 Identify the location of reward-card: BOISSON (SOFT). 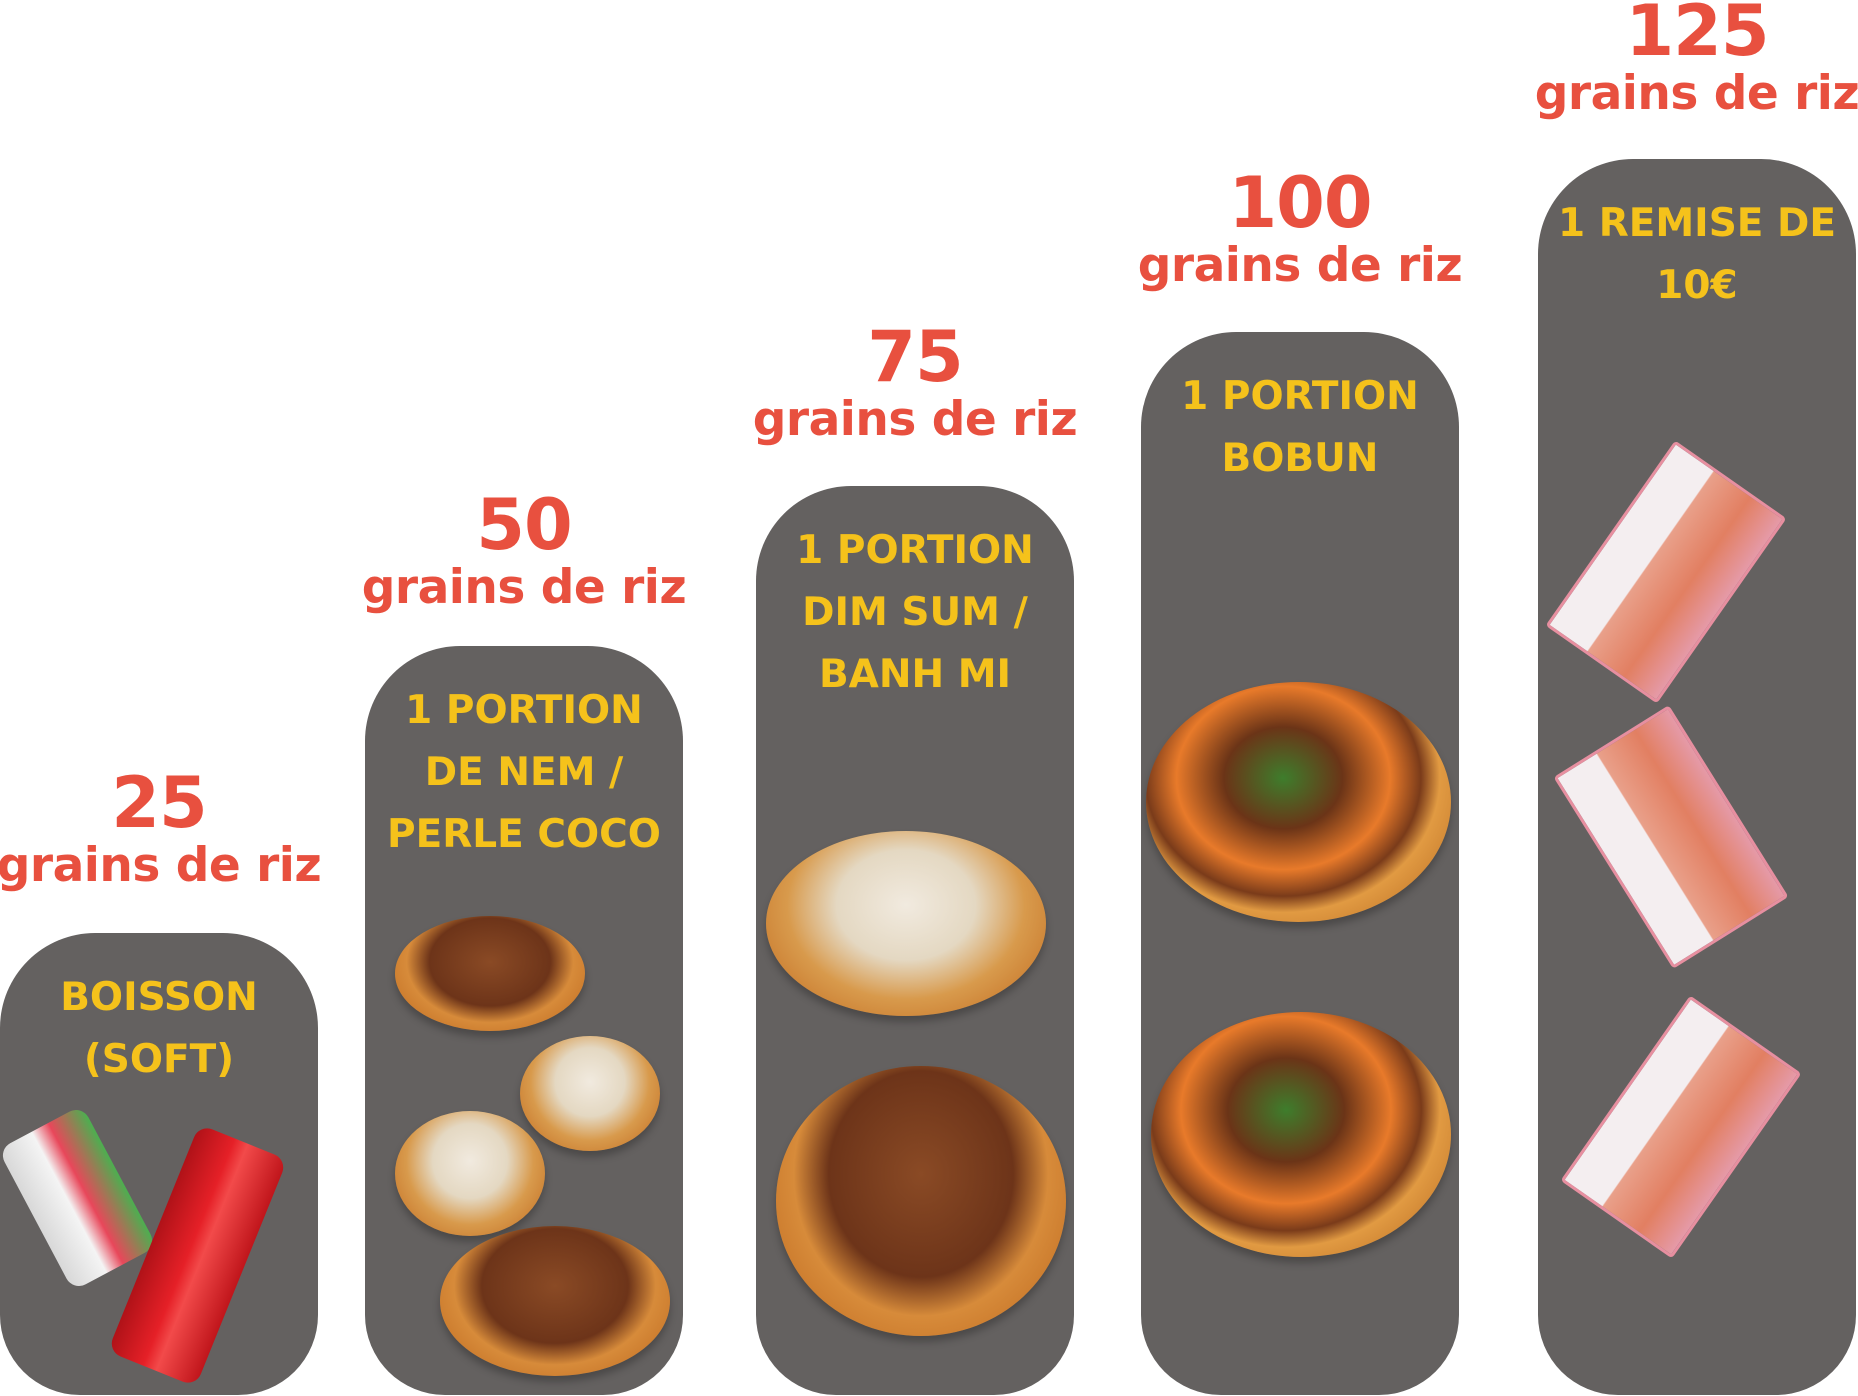
(159, 1164).